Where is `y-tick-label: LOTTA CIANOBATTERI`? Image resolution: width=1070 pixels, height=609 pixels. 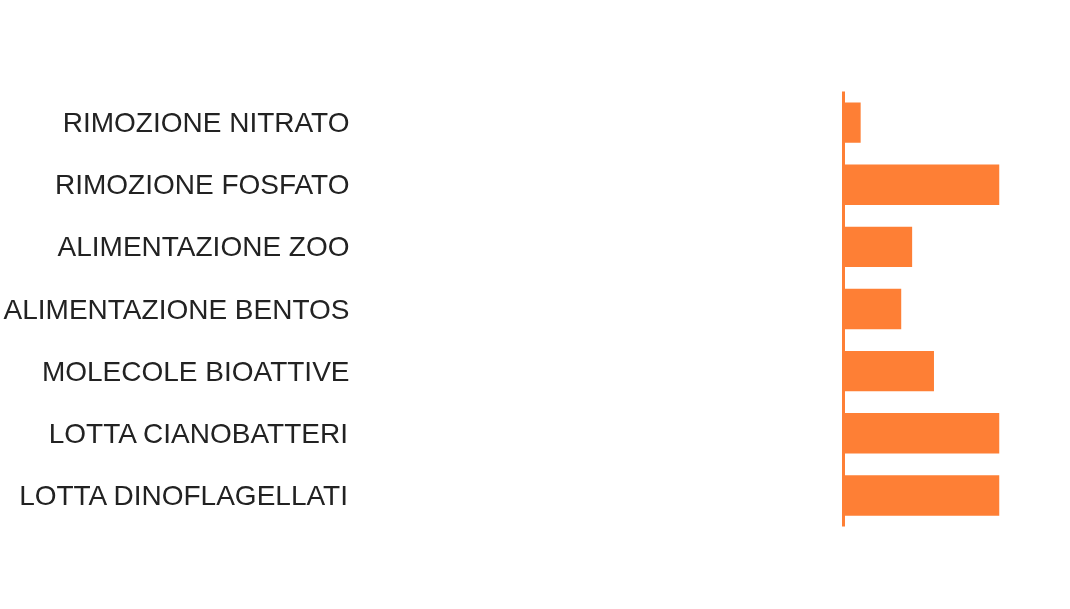
y-tick-label: LOTTA CIANOBATTERI is located at coordinates (198, 433).